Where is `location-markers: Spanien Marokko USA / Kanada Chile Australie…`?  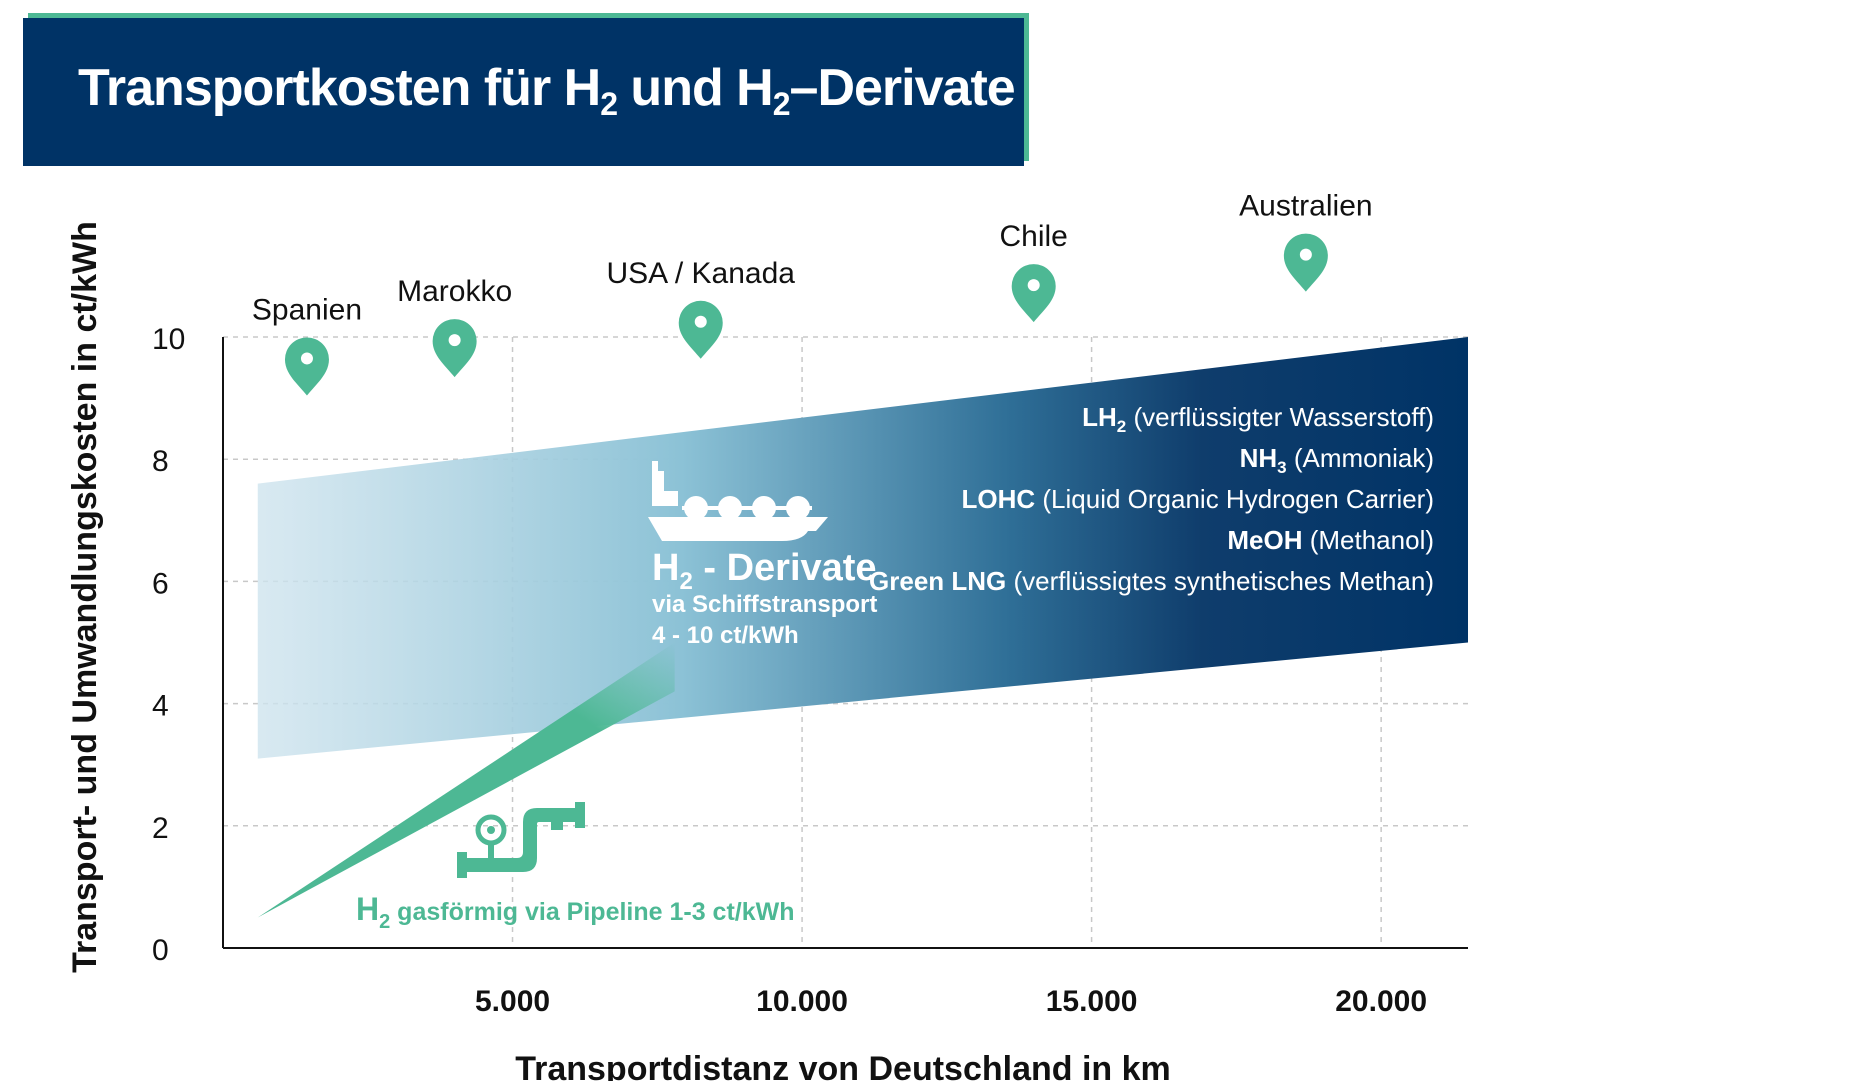 location-markers: Spanien Marokko USA / Kanada Chile Australie… is located at coordinates (812, 293).